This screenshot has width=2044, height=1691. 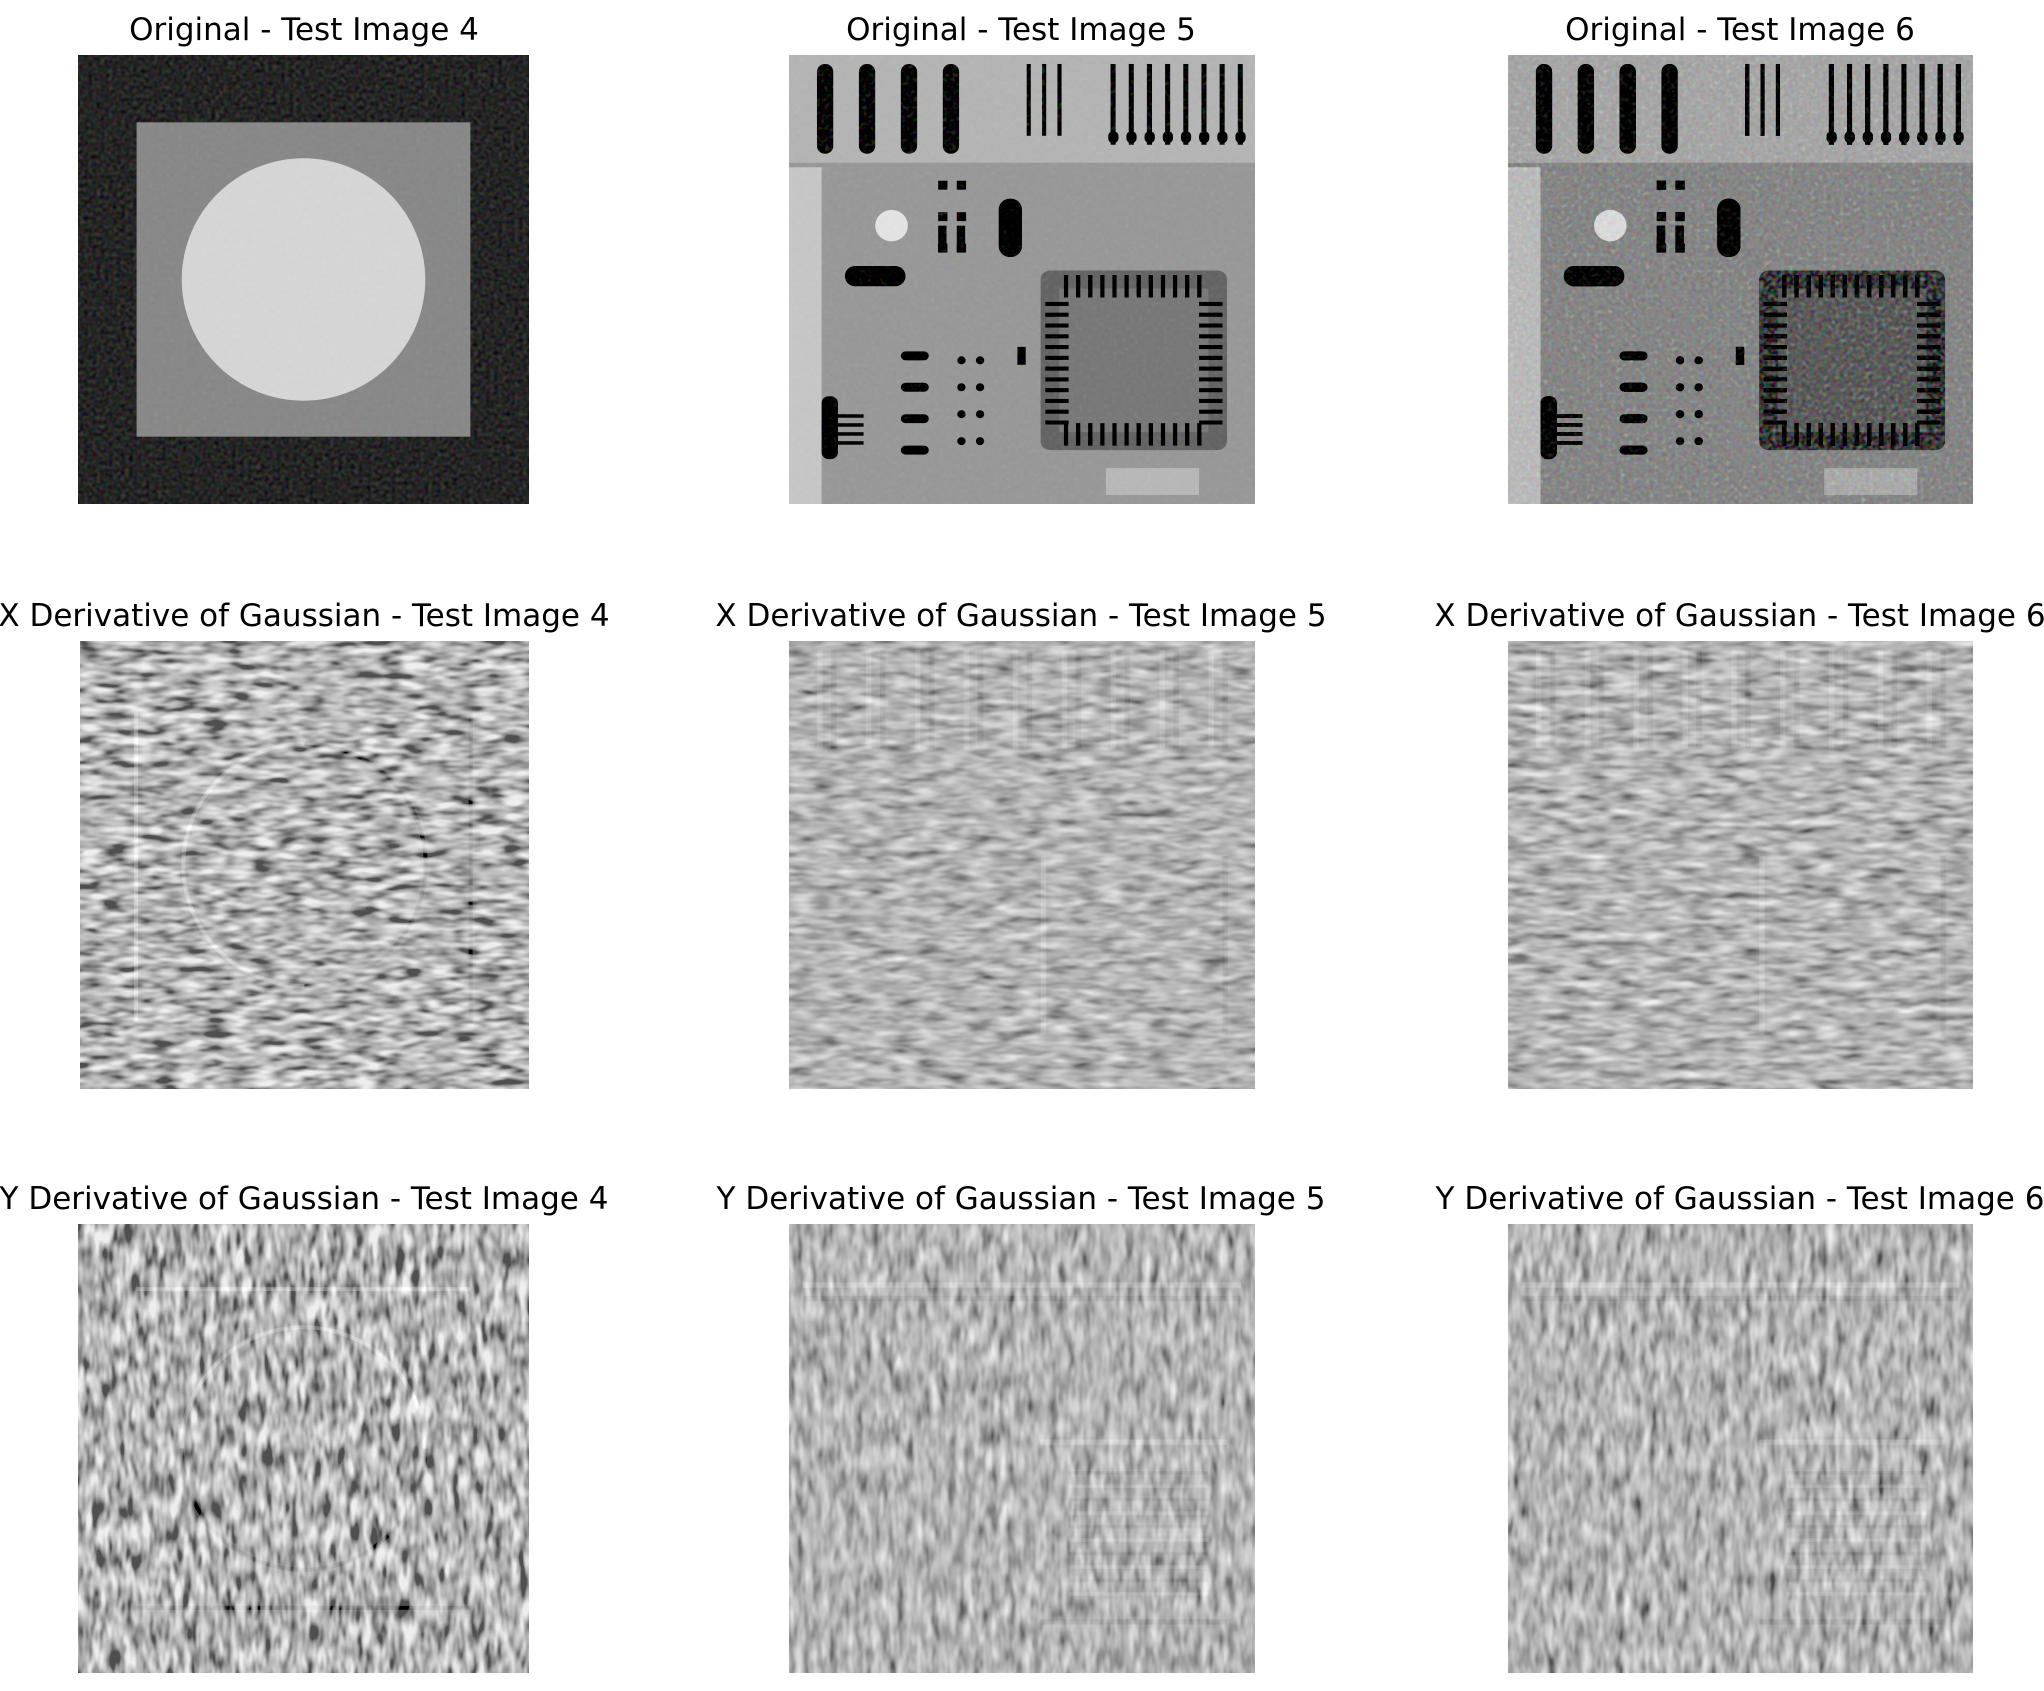 What do you see at coordinates (1021, 616) in the screenshot?
I see `panel-title-xderiv-5: X Derivative of Gaussian - Test Image 5` at bounding box center [1021, 616].